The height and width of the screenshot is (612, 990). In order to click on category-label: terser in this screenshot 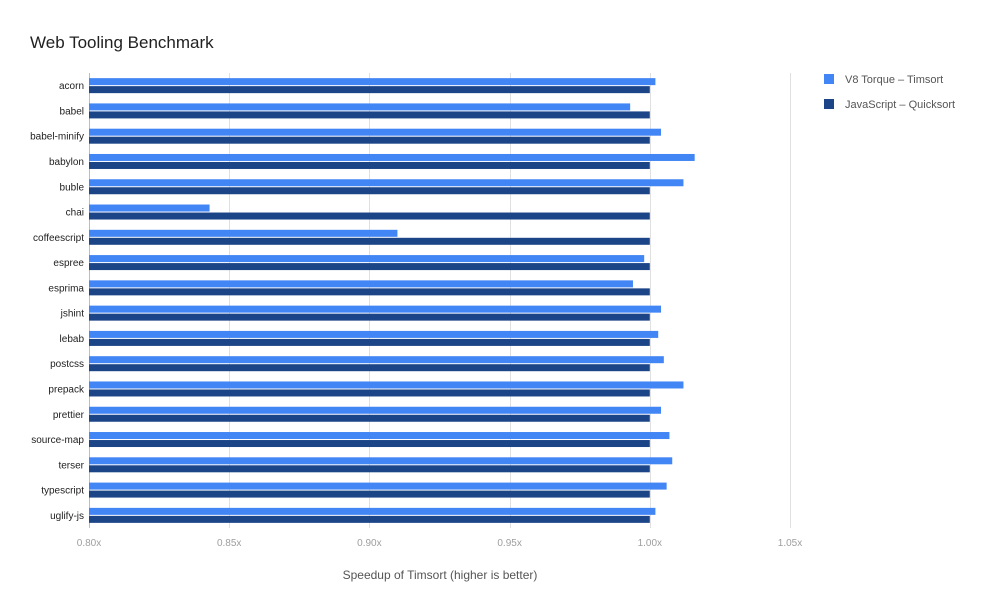, I will do `click(71, 465)`.